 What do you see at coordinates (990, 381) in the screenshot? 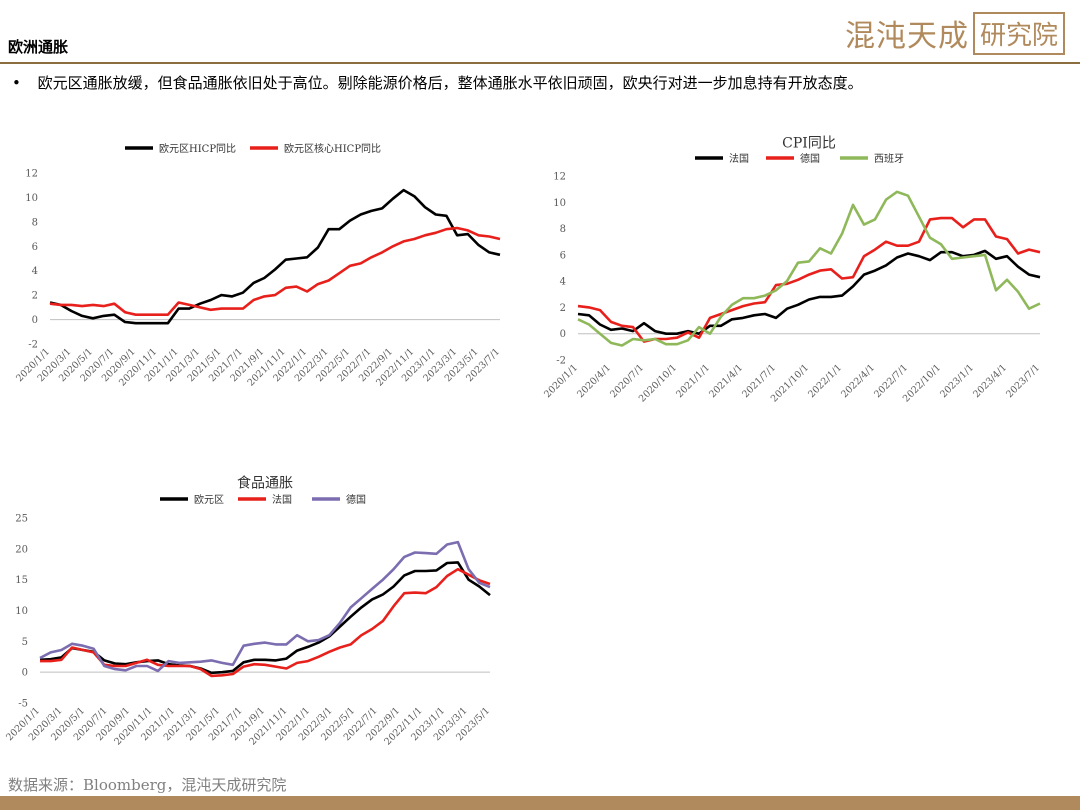
I see `x-tick-label: 2023/4/1` at bounding box center [990, 381].